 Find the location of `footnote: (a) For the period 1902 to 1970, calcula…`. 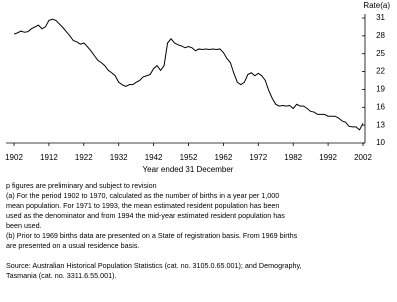

footnote: (a) For the period 1902 to 1970, calcula… is located at coordinates (142, 195).